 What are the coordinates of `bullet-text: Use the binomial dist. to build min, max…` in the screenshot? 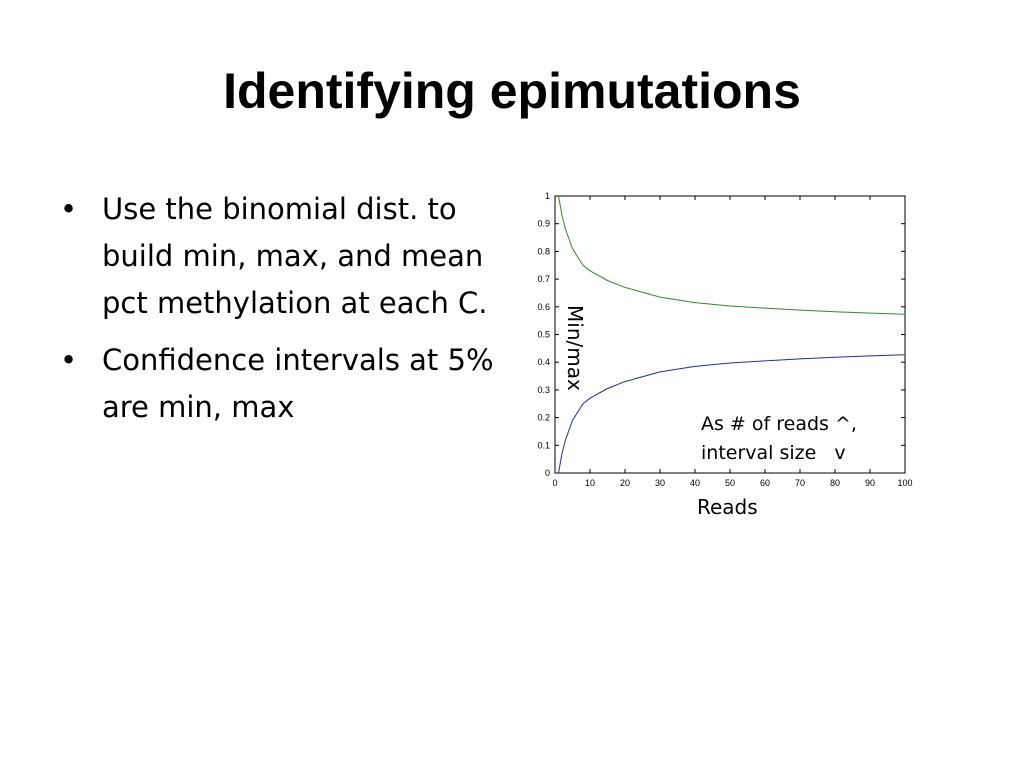 It's located at (295, 256).